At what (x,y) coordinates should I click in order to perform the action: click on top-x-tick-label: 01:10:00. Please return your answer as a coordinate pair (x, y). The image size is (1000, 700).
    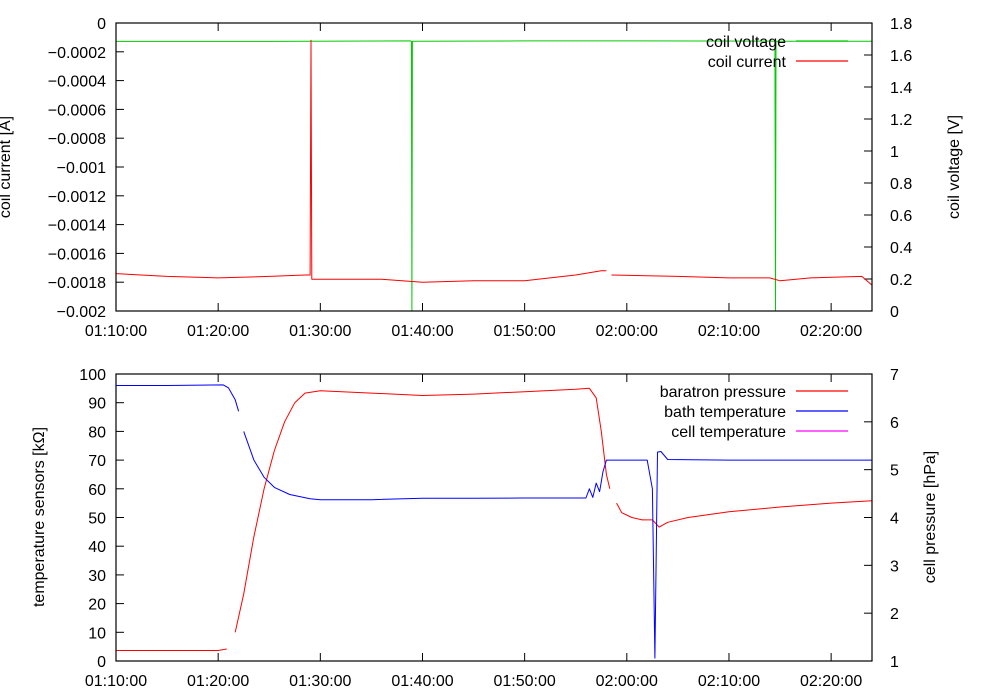
    Looking at the image, I should click on (116, 331).